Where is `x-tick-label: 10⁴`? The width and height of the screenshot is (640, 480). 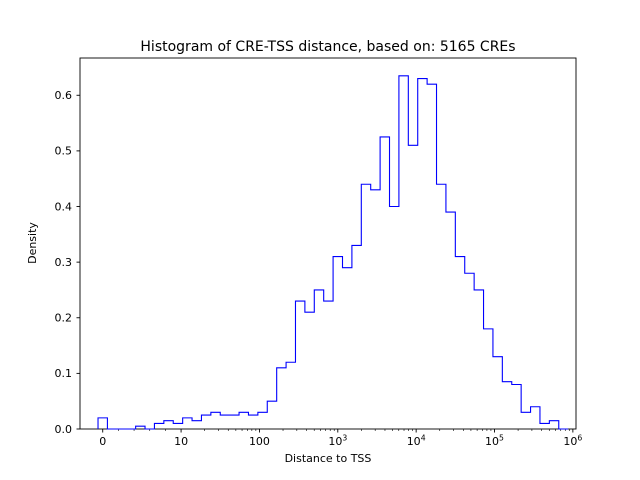 x-tick-label: 10⁴ is located at coordinates (416, 441).